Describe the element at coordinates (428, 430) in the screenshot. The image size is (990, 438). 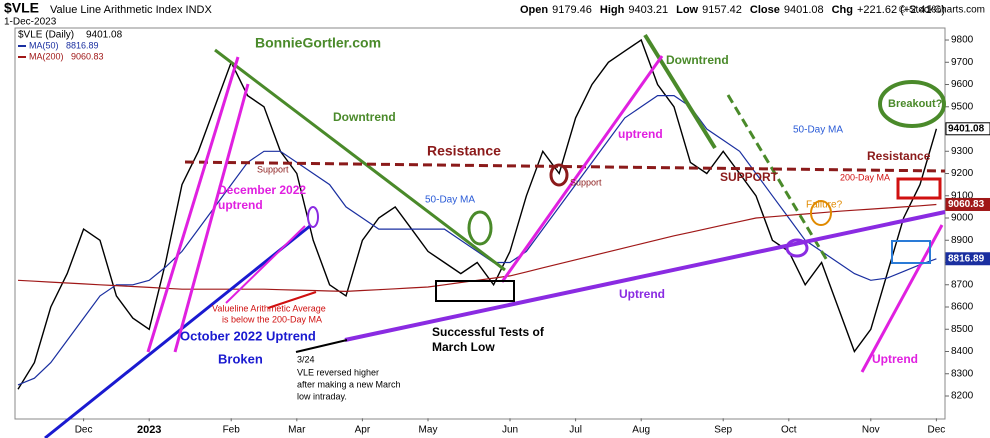
I see `x-tick-label: May` at that location.